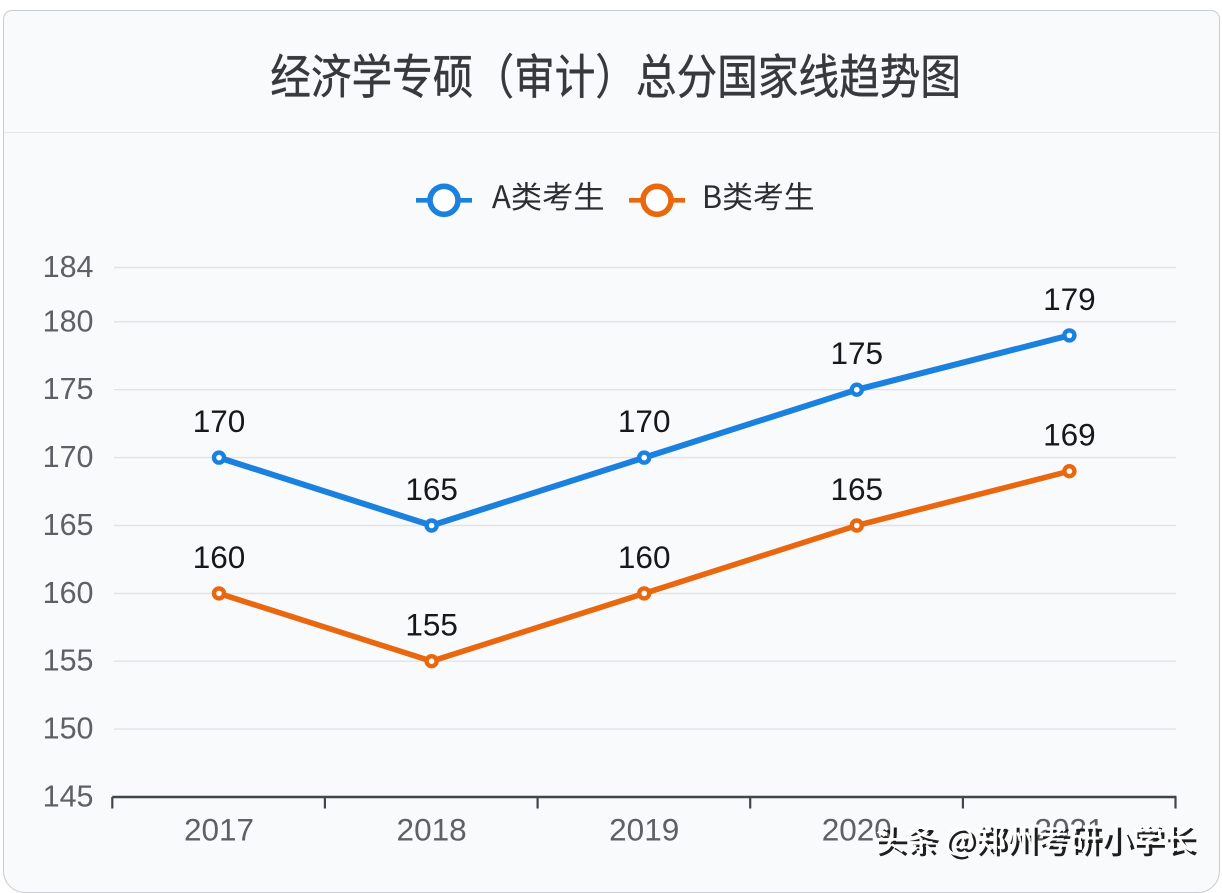  Describe the element at coordinates (644, 830) in the screenshot. I see `svg-text: 2019` at that location.